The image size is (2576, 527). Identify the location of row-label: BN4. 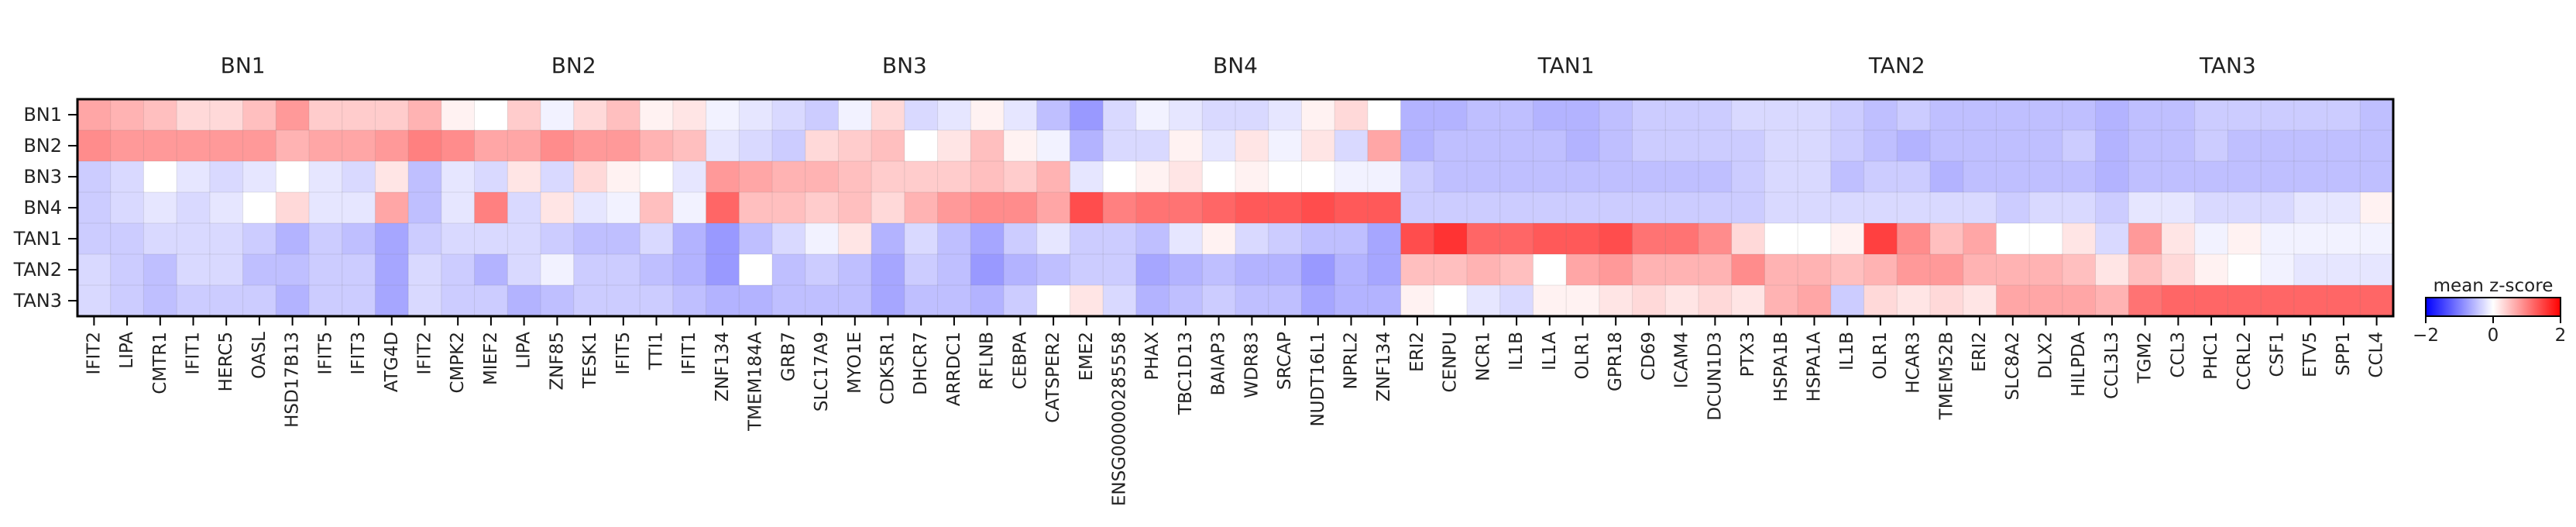
(42, 208).